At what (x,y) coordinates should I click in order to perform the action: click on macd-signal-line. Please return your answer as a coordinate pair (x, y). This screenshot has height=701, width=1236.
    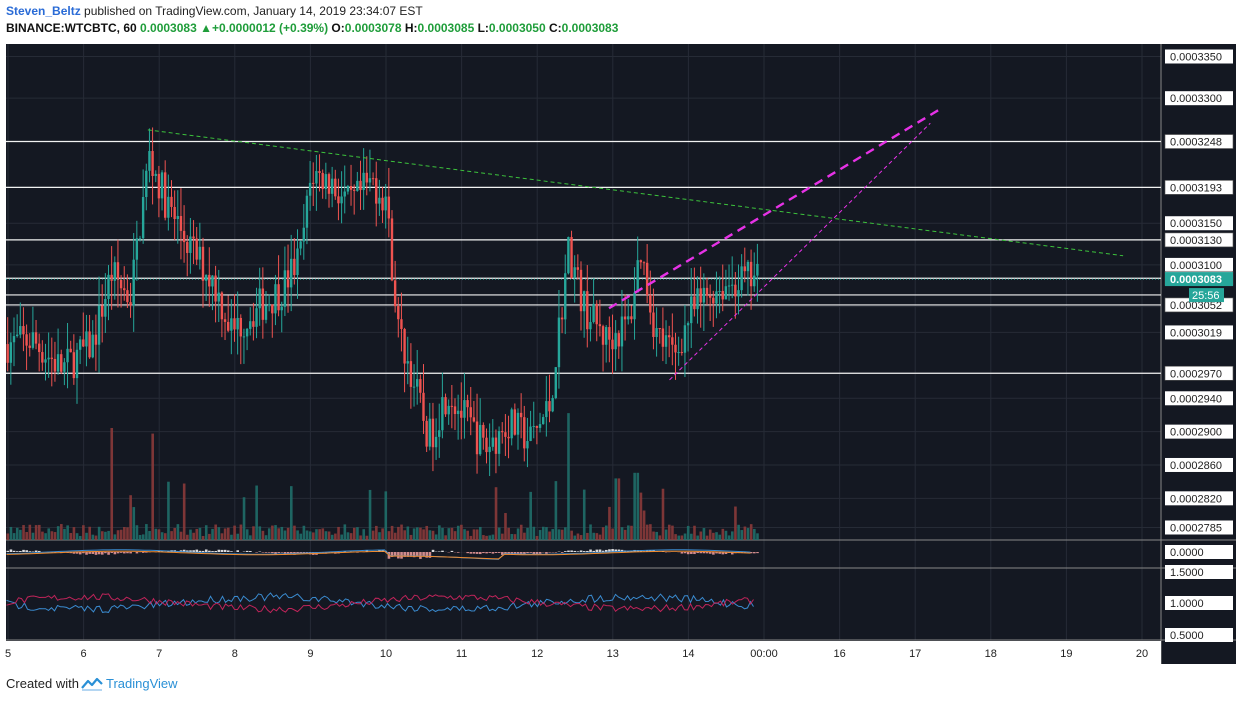
    Looking at the image, I should click on (378, 555).